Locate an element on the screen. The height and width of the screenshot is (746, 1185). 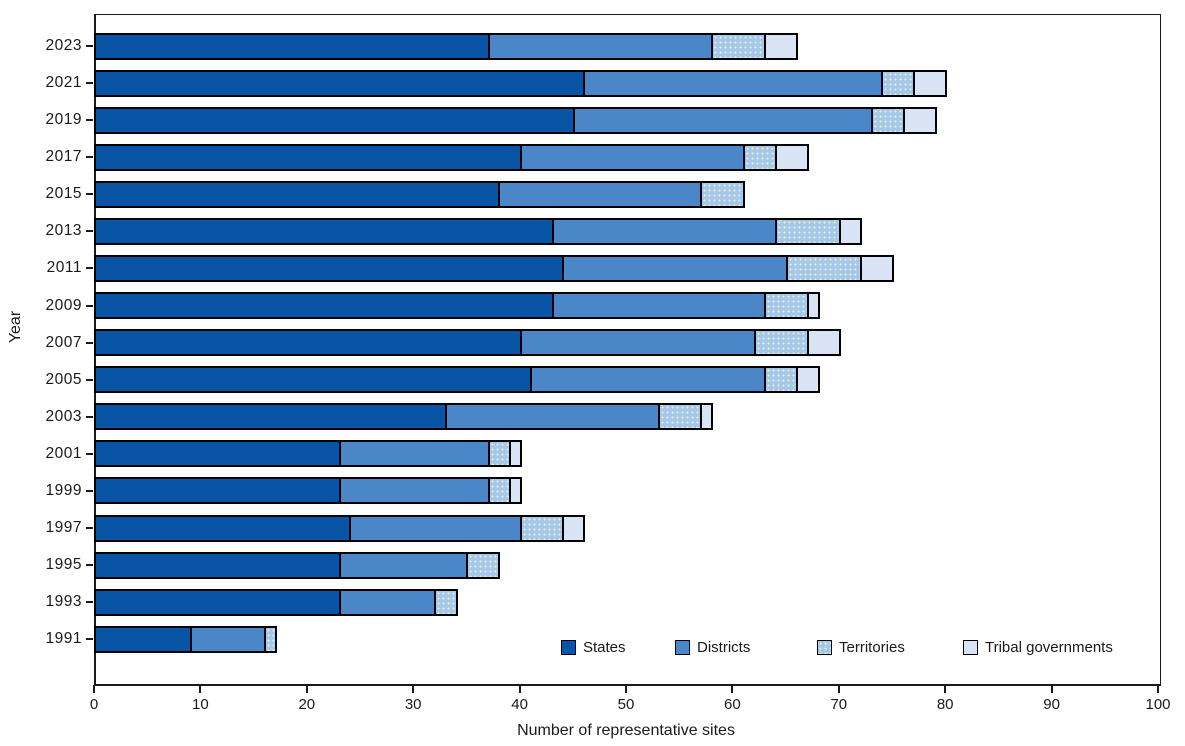
bar-segment-1995-districts is located at coordinates (403, 565).